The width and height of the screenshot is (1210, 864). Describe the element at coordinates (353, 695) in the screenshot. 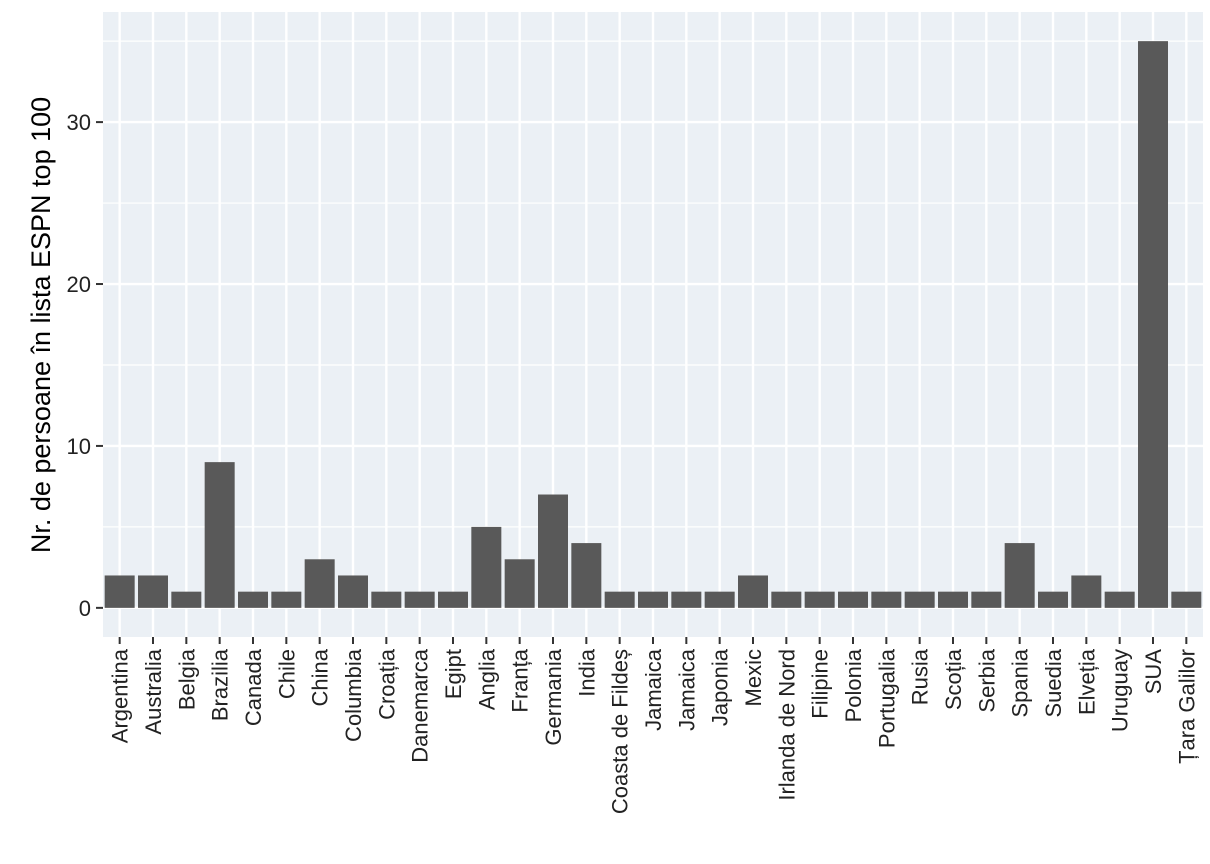

I see `x-tick-label: Columbia` at that location.